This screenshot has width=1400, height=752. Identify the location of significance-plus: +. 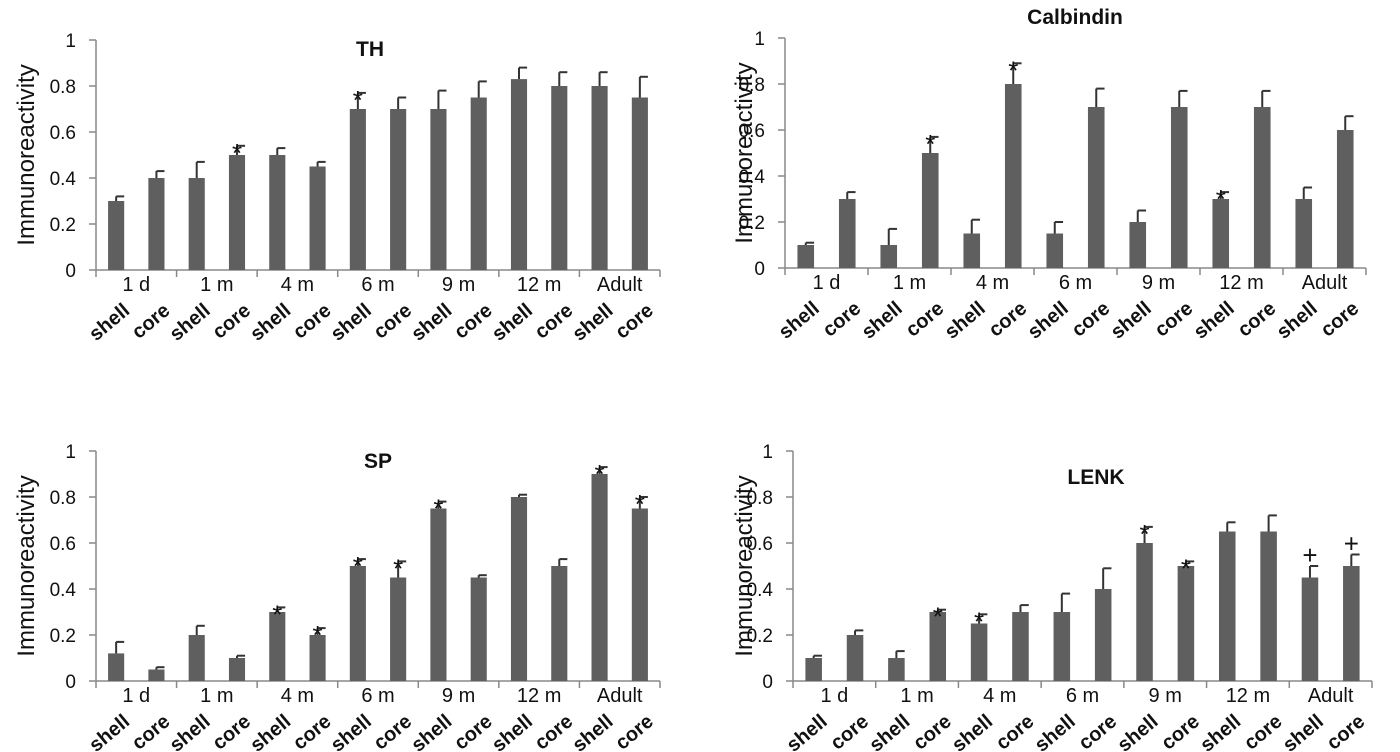
(1309, 555).